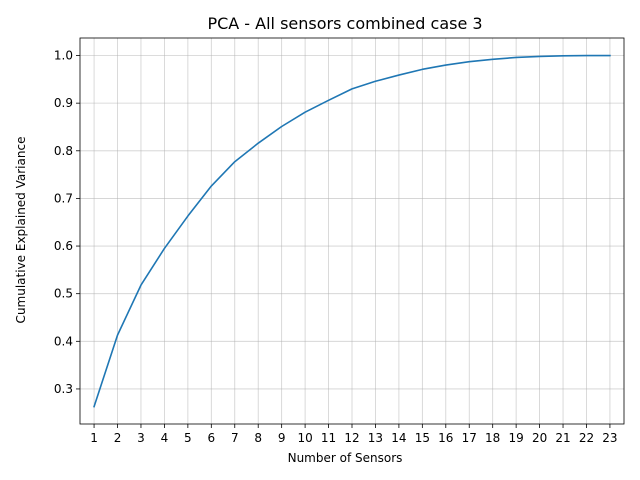  What do you see at coordinates (515, 438) in the screenshot?
I see `x-tick-label: 19` at bounding box center [515, 438].